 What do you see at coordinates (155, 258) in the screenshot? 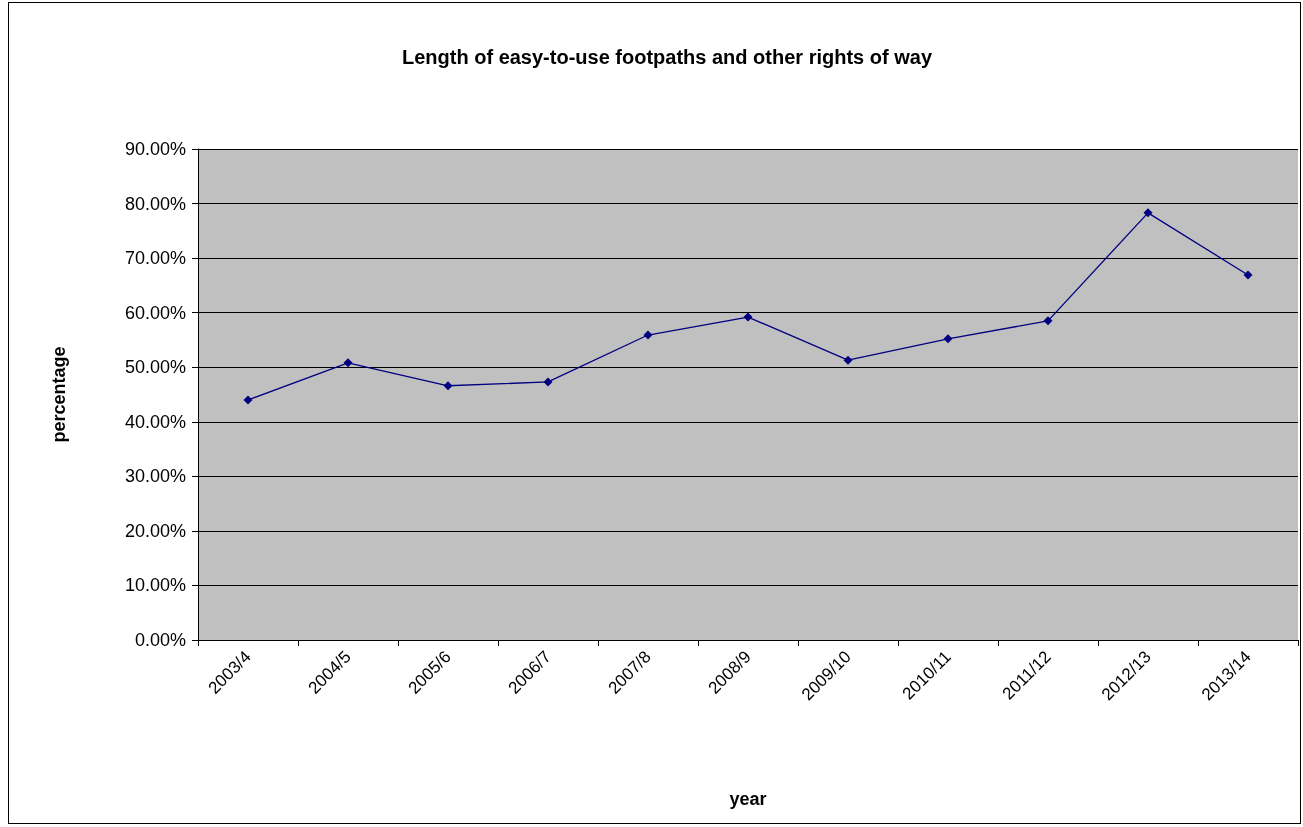
I see `y-tick-label: 70.00%` at bounding box center [155, 258].